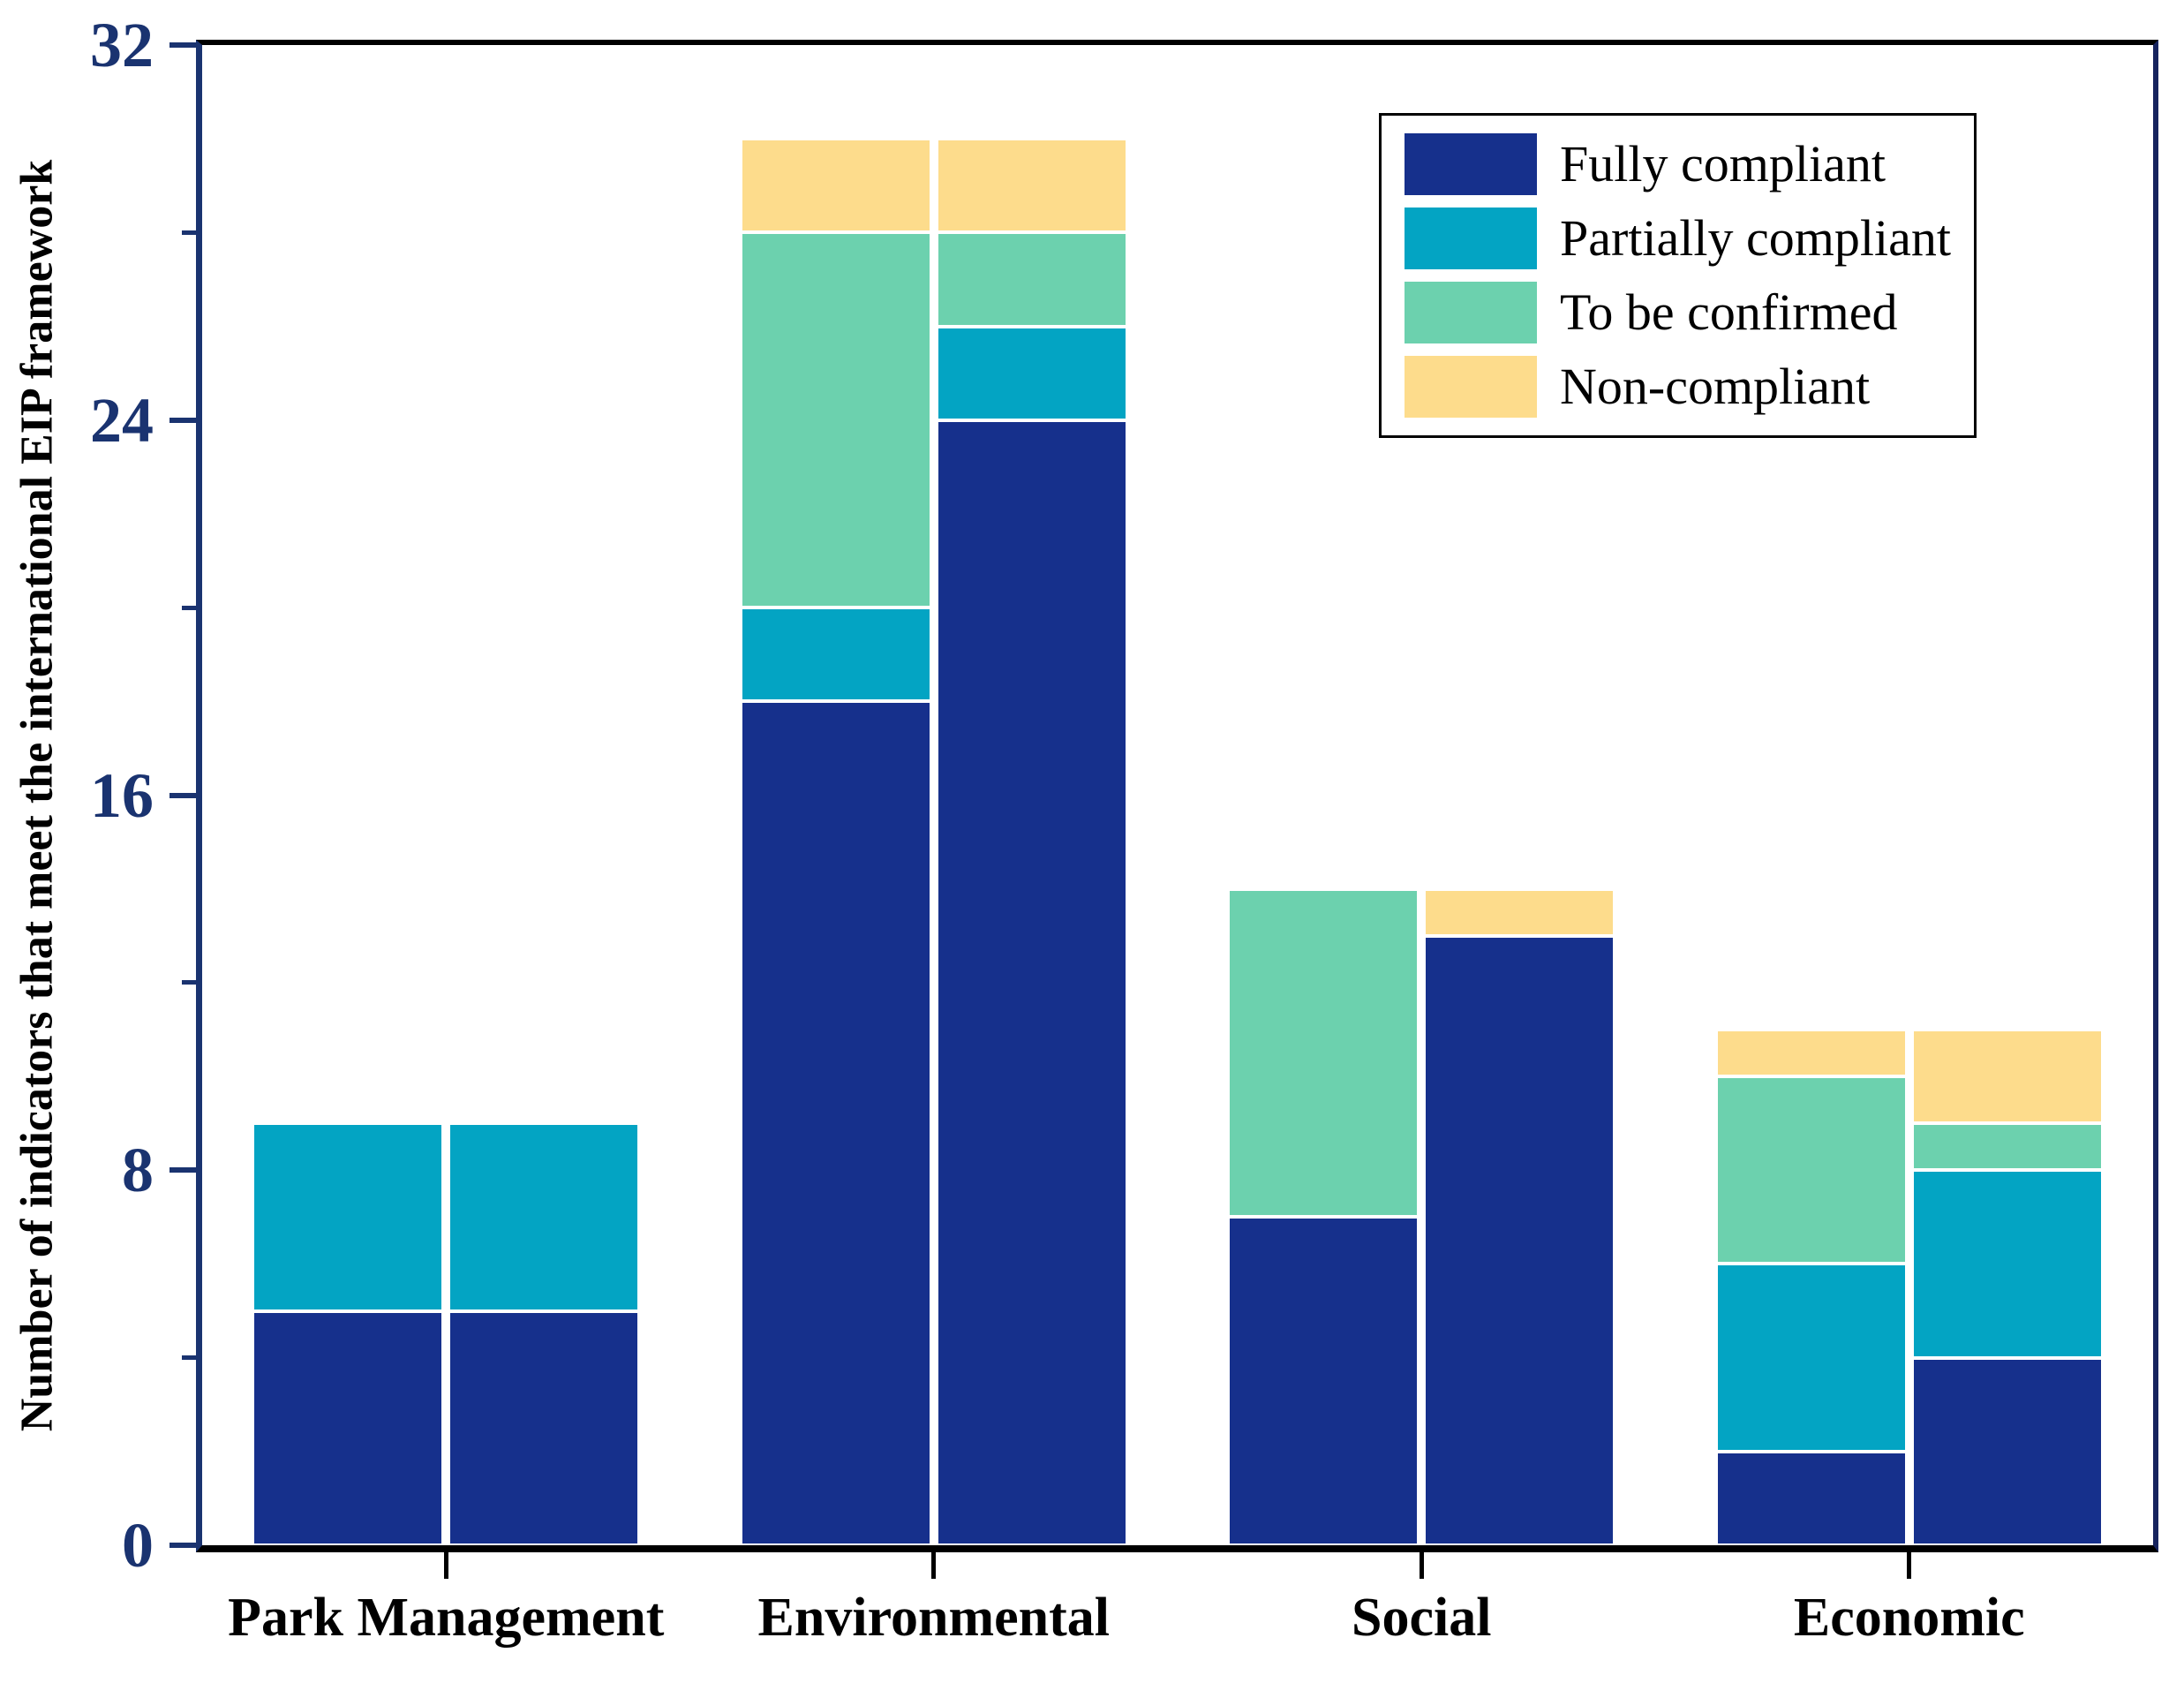 This screenshot has width=2184, height=1698. I want to click on legend-item-partially-compliant: Partially compliant, so click(1678, 239).